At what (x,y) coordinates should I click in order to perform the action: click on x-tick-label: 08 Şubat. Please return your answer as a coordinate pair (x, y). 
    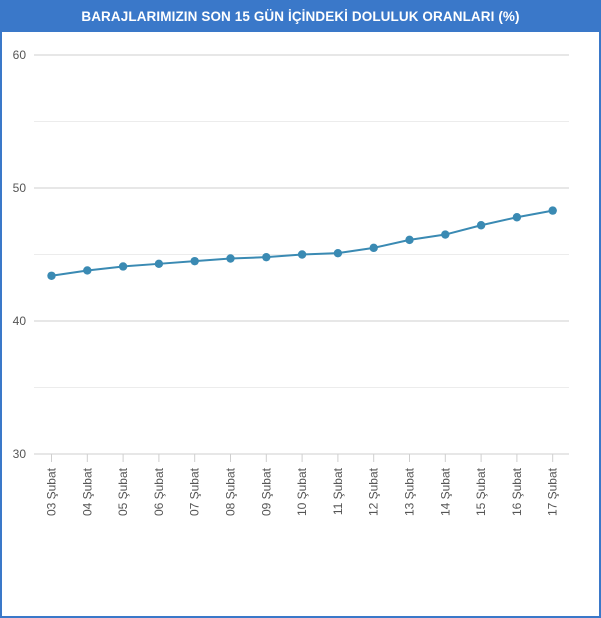
    Looking at the image, I should click on (231, 491).